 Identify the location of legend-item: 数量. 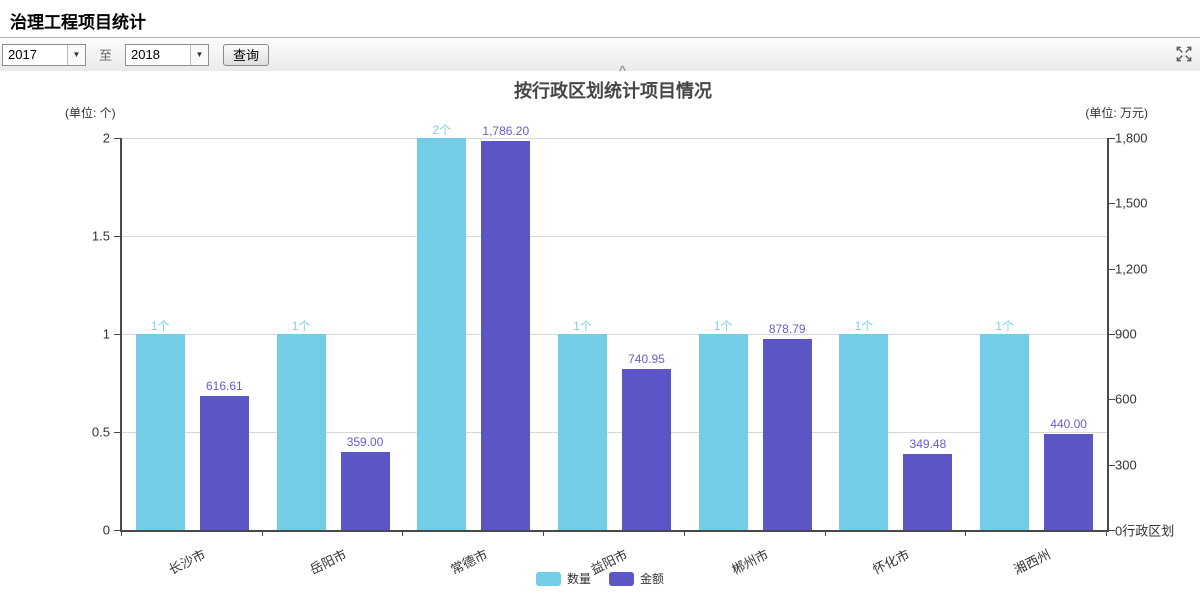
(563, 578).